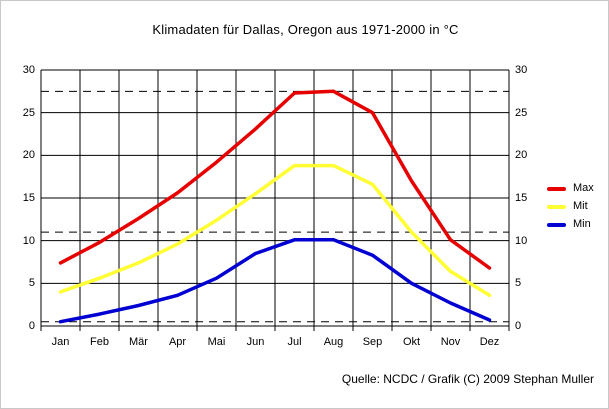 Image resolution: width=609 pixels, height=409 pixels. Describe the element at coordinates (216, 342) in the screenshot. I see `x-axis-label: Mai` at that location.